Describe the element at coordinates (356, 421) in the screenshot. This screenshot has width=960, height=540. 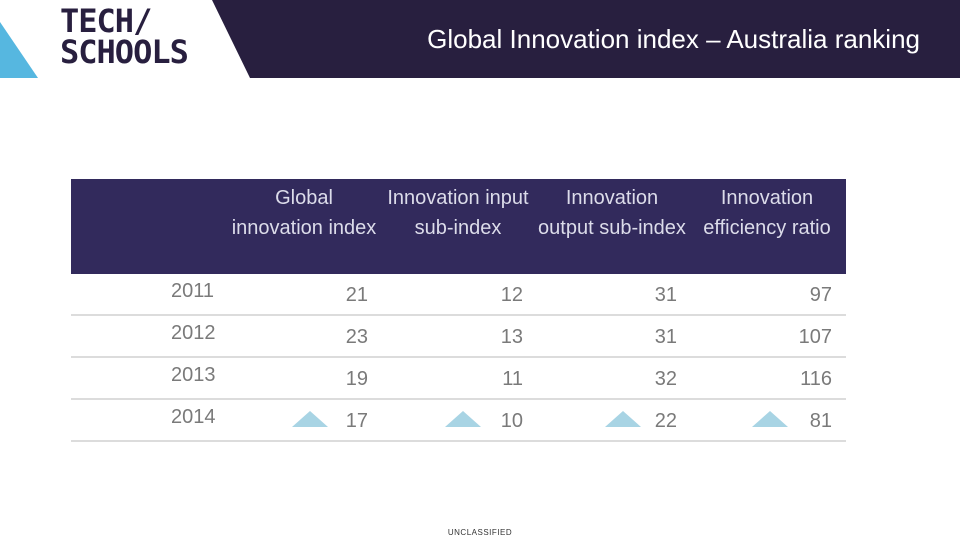
I see `table-cell: 17` at that location.